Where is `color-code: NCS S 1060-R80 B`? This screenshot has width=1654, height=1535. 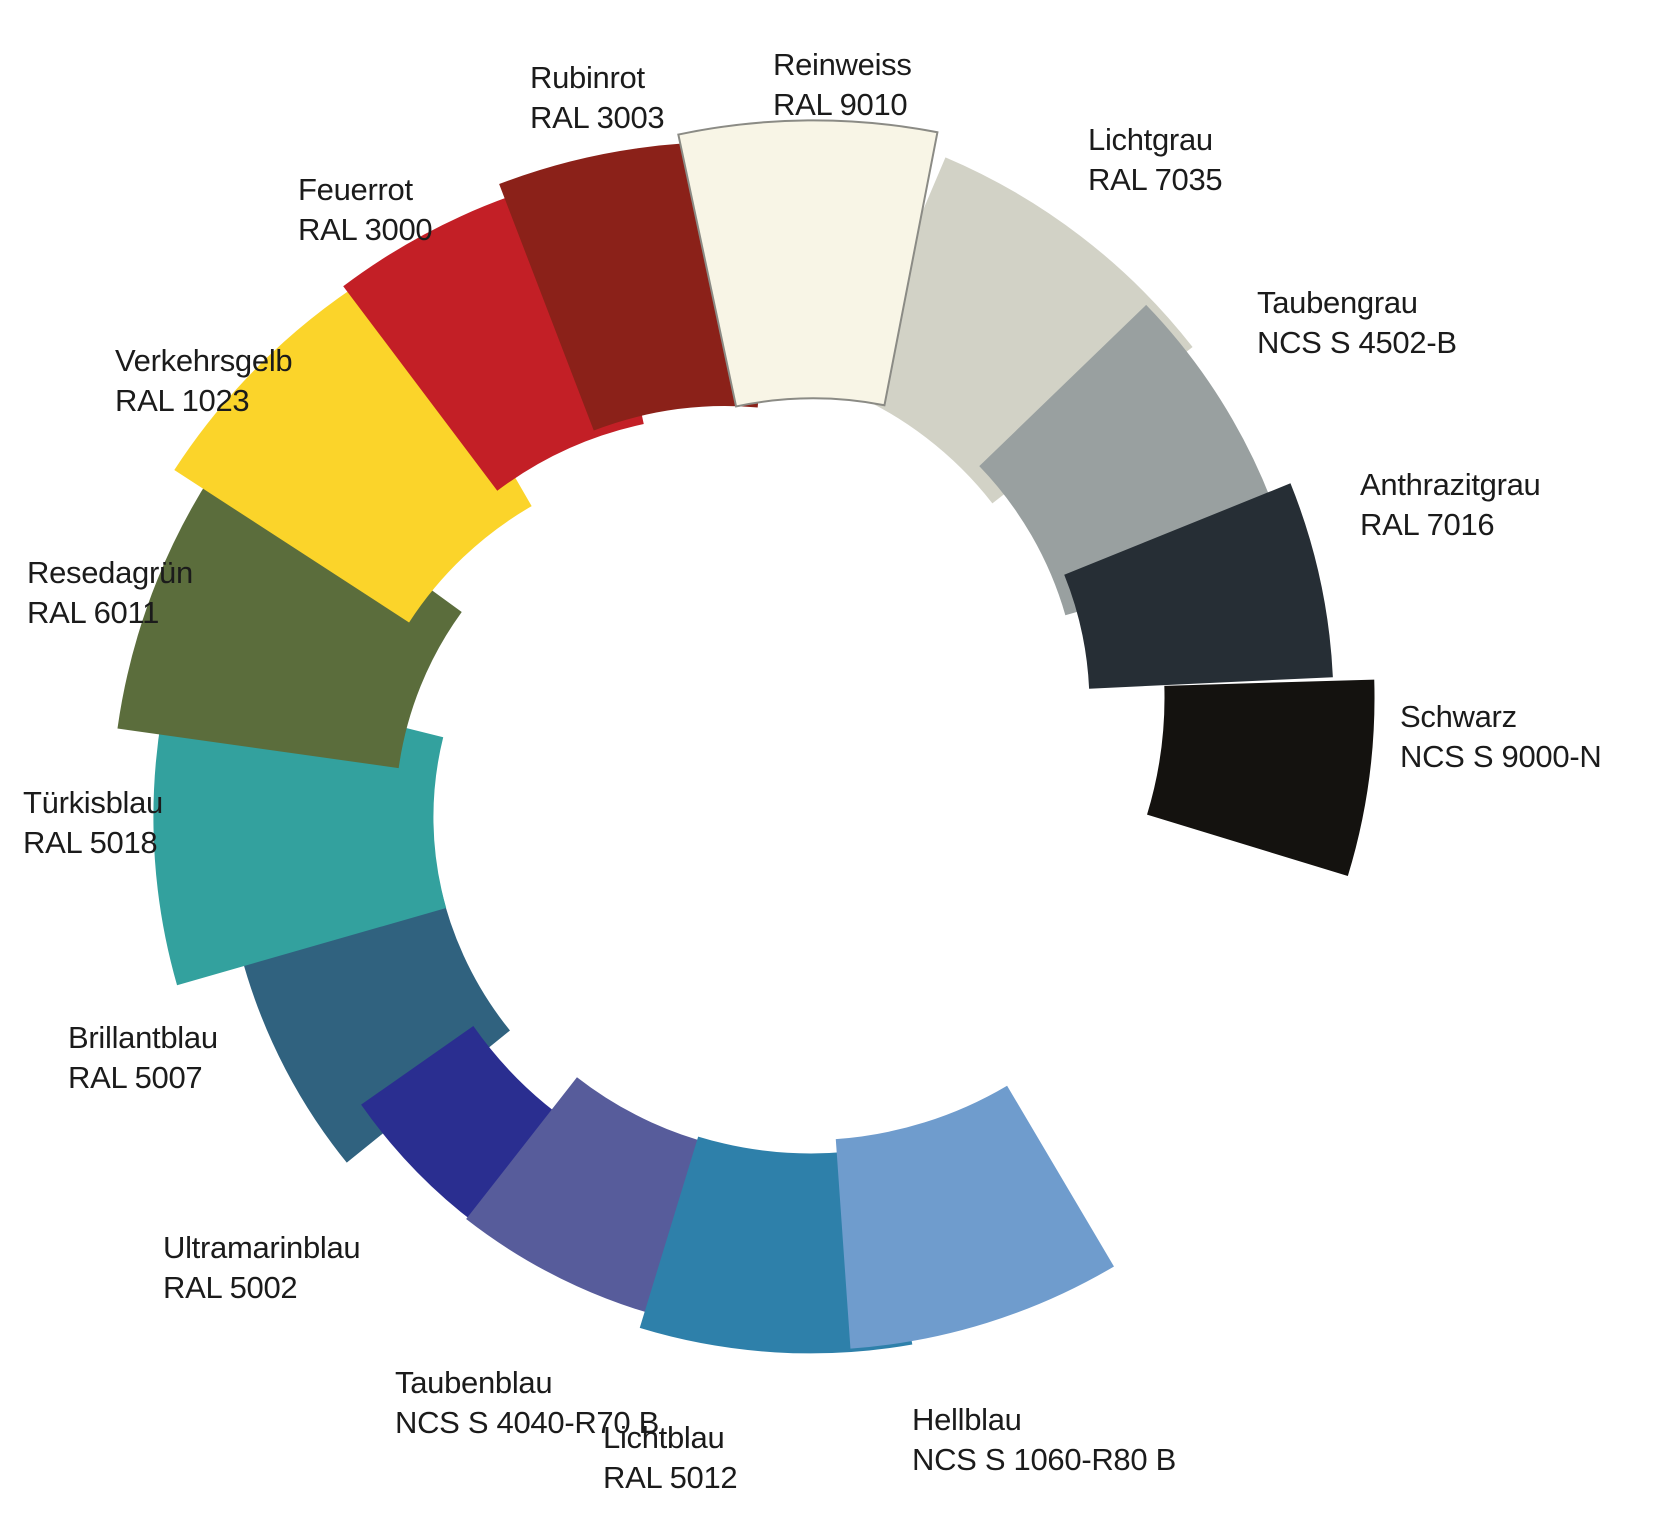
color-code: NCS S 1060-R80 B is located at coordinates (1044, 1459).